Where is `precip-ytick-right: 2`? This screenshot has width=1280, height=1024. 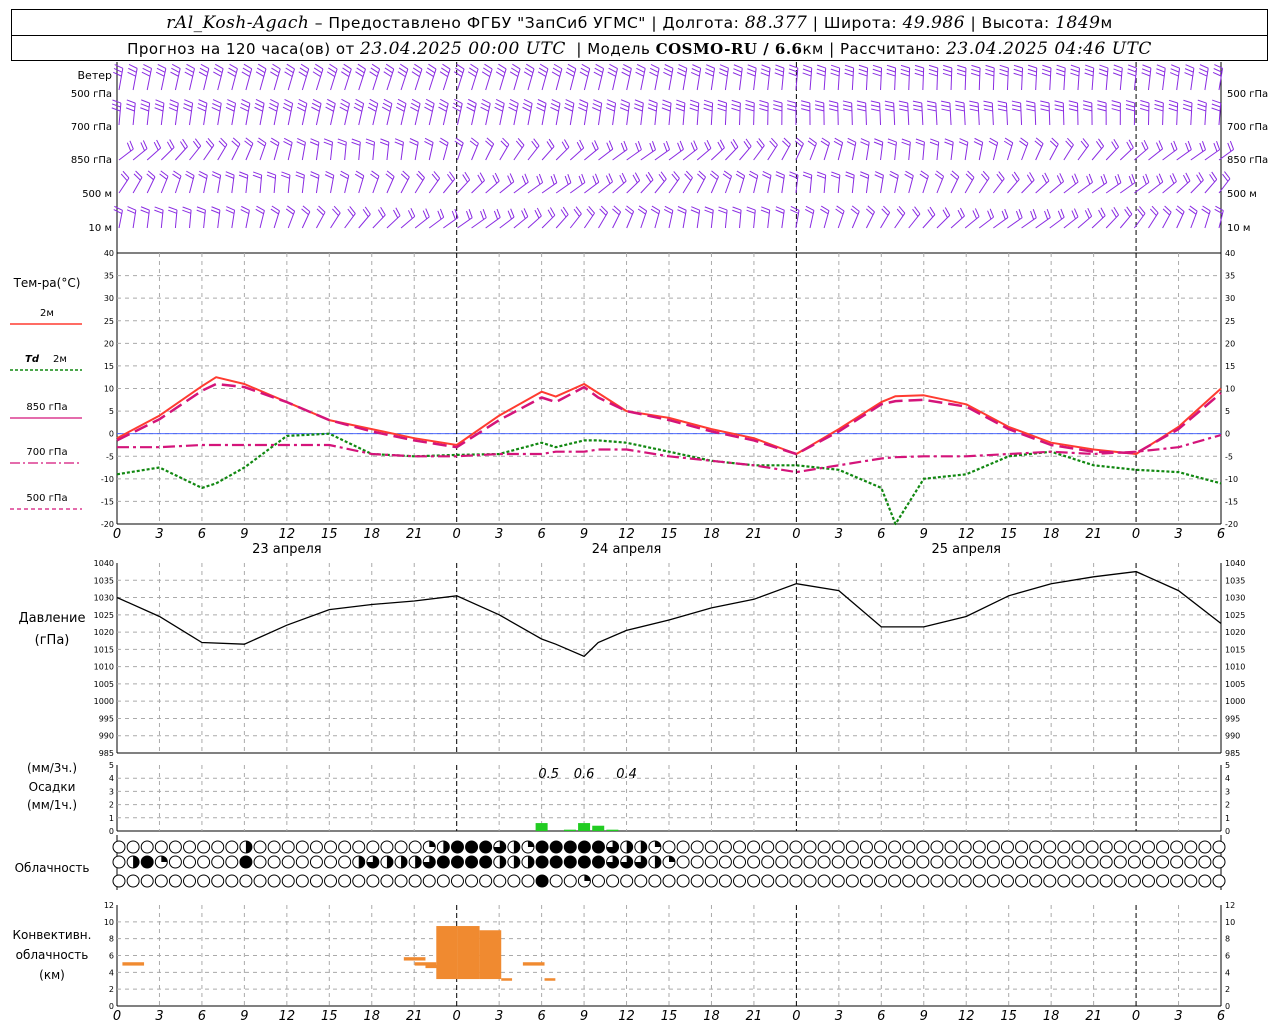 precip-ytick-right: 2 is located at coordinates (1227, 805).